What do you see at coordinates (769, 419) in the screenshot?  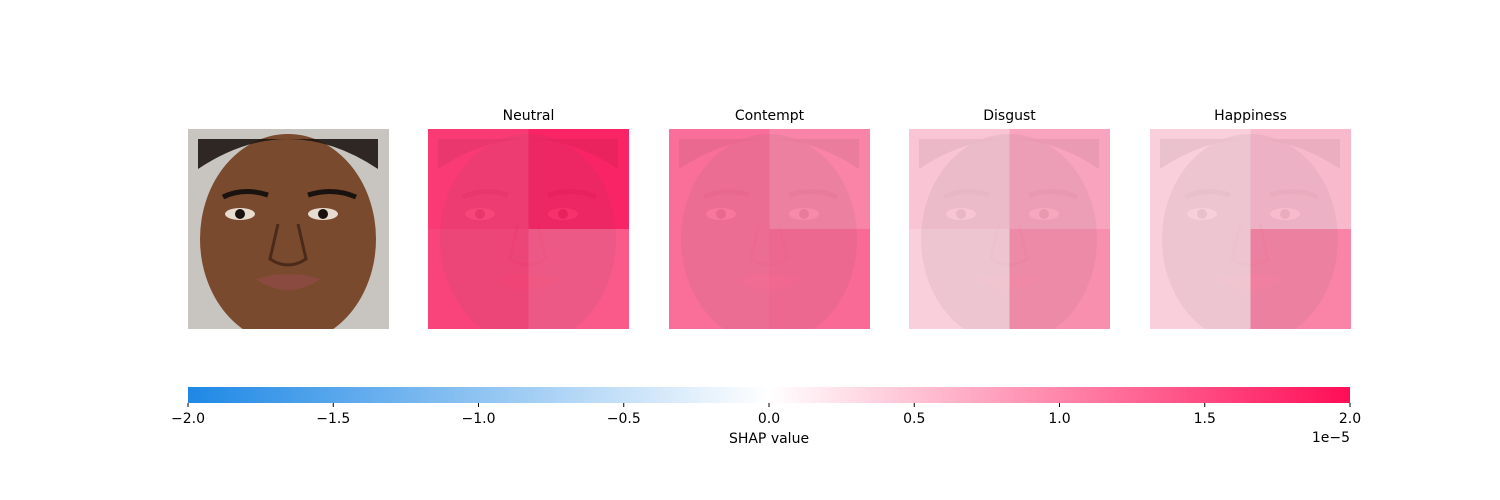 I see `colorbar-tick-label: 0.0` at bounding box center [769, 419].